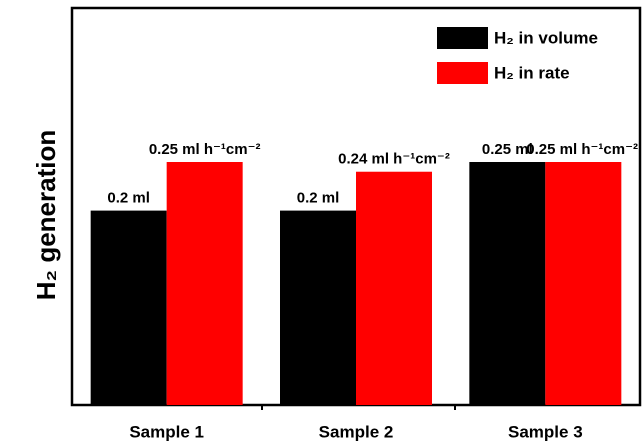 This screenshot has width=644, height=443. I want to click on x-tick-label: Sample 1, so click(166, 431).